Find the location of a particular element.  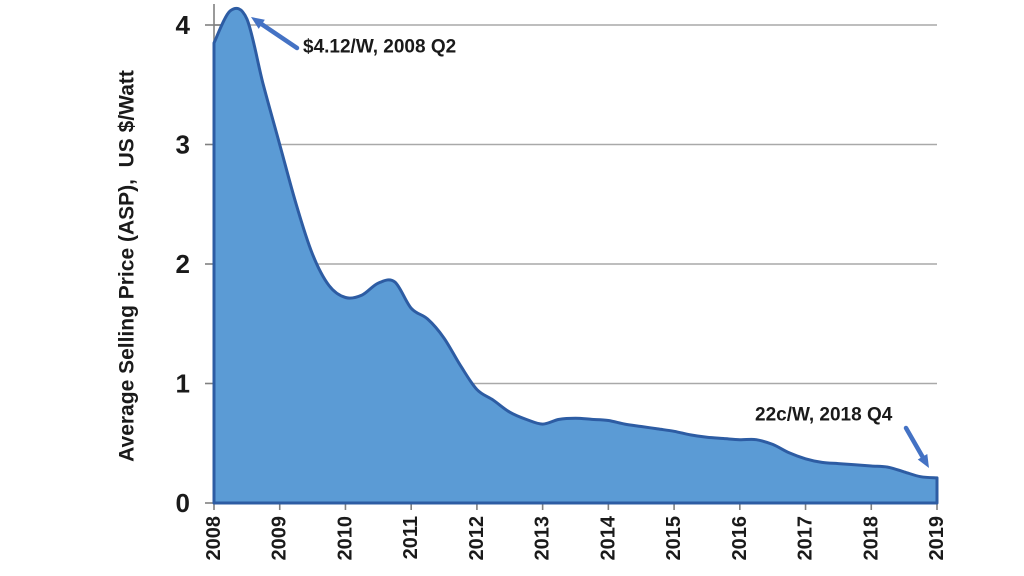

x-tick-label: 2011 is located at coordinates (411, 537).